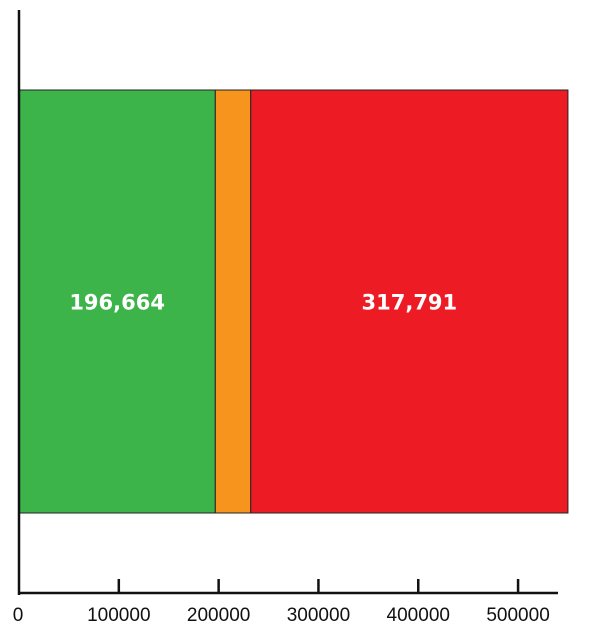  Describe the element at coordinates (418, 615) in the screenshot. I see `x-tick-label-4: 400000` at that location.